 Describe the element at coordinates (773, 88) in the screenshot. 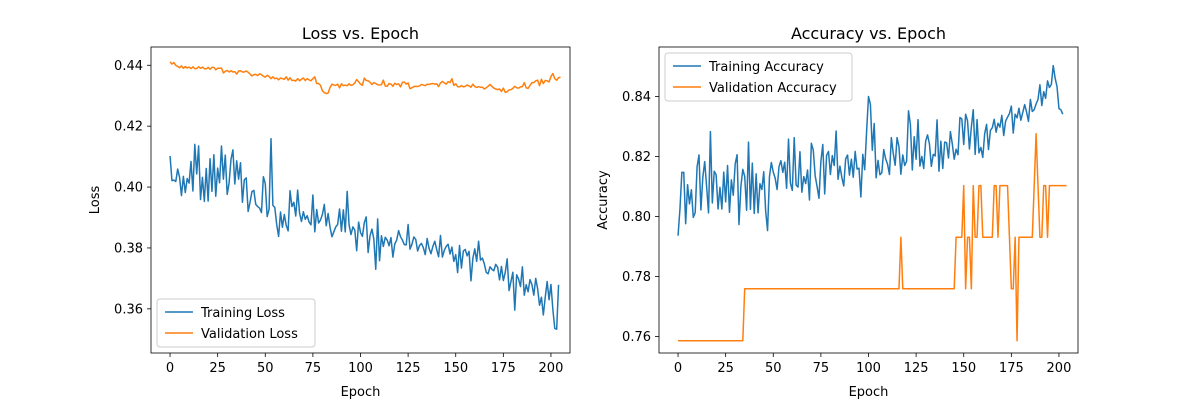

I see `legend-label: Validation Accuracy` at that location.